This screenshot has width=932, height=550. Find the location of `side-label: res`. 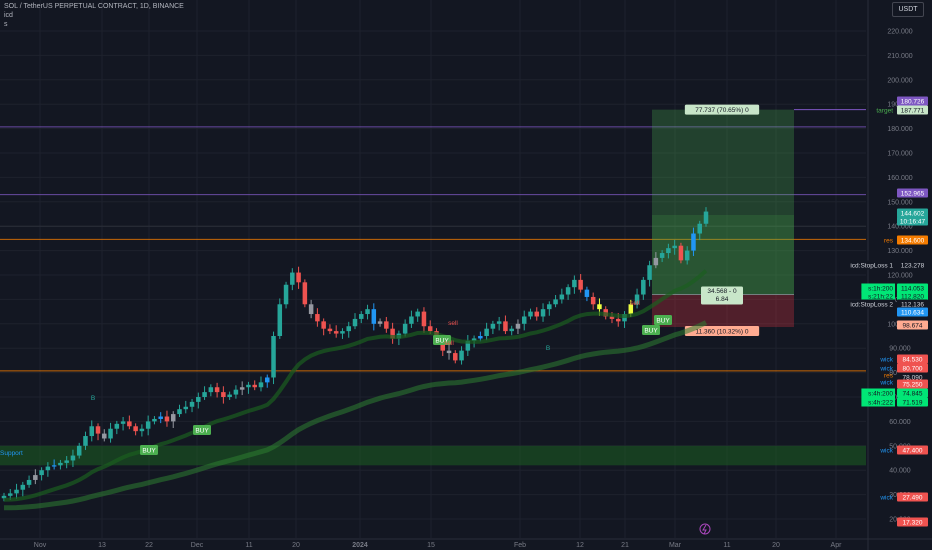

side-label: res is located at coordinates (889, 375).